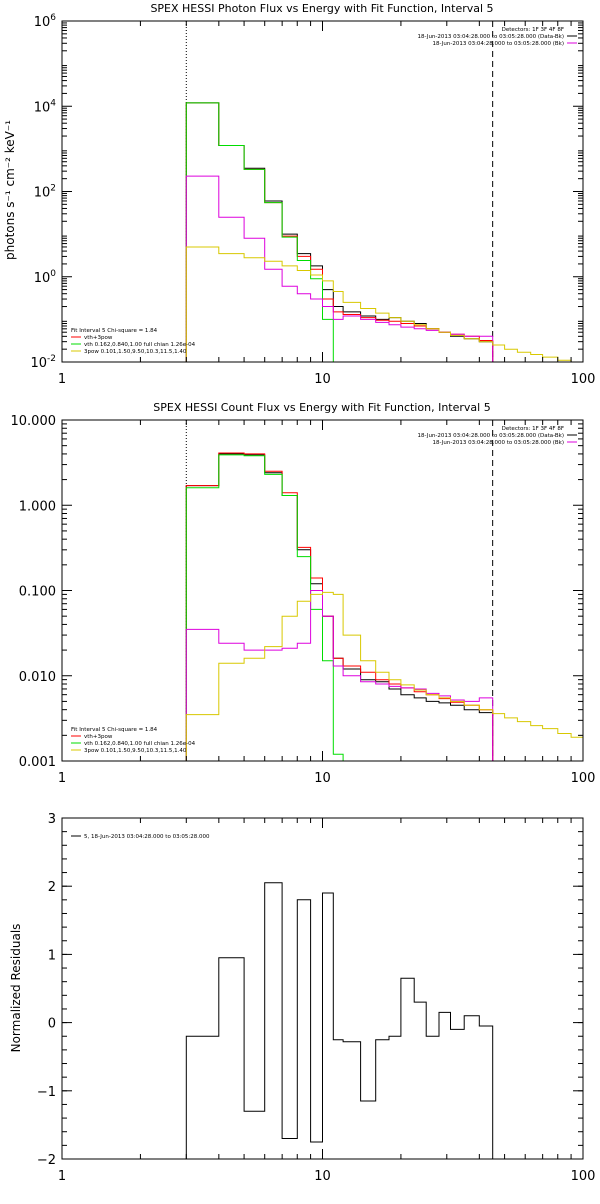 The width and height of the screenshot is (600, 1204). Describe the element at coordinates (37, 592) in the screenshot. I see `y-tick-label: 0.100` at that location.